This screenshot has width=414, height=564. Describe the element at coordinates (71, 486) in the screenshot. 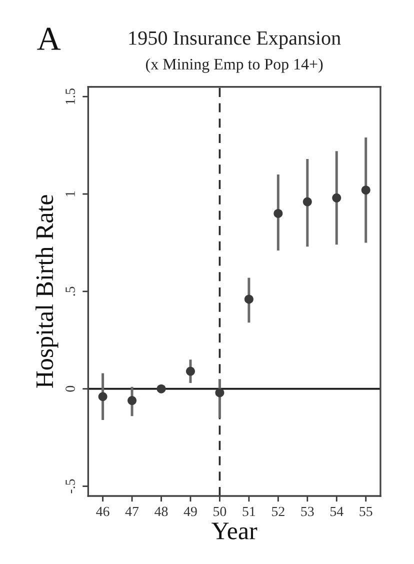

I see `y-tick-label: -.5` at that location.